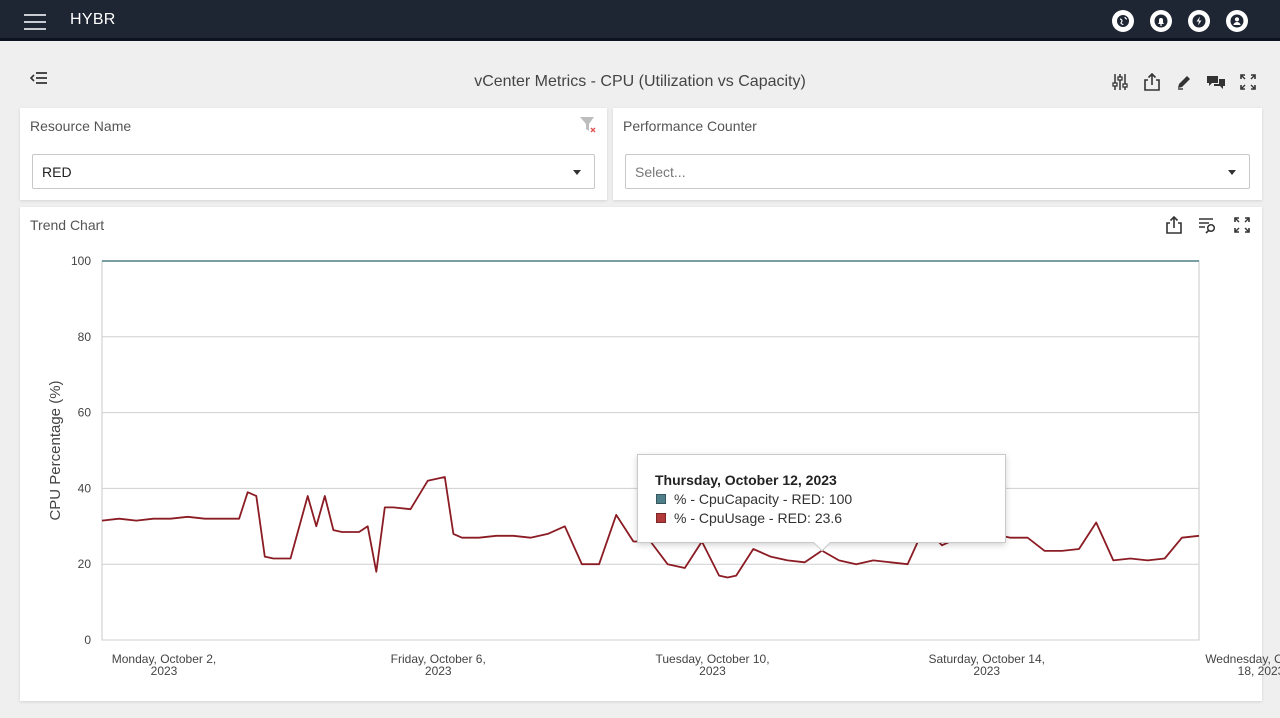 This screenshot has height=718, width=1280. I want to click on resource-name-filter-card: Resource Name RED, so click(313, 154).